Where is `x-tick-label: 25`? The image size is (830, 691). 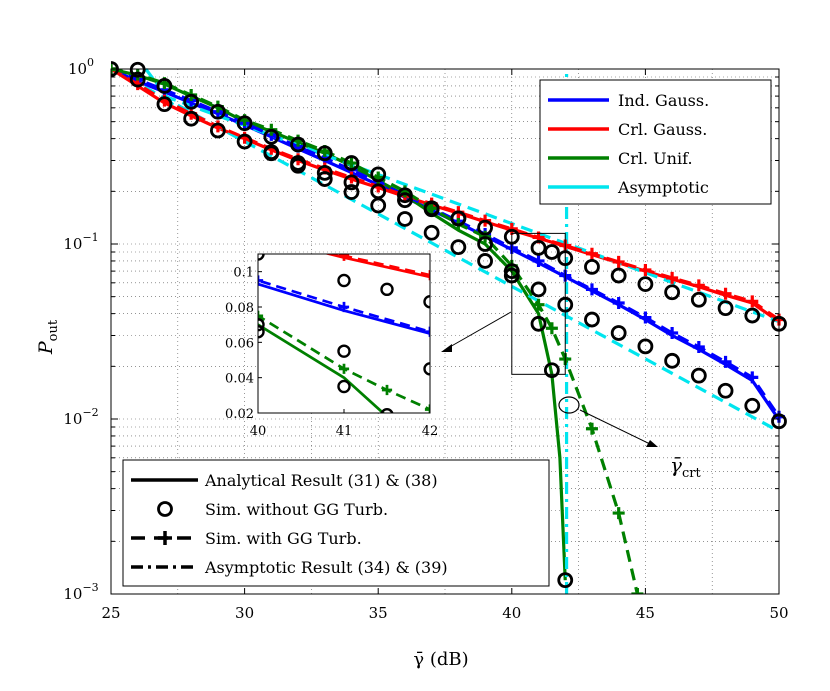 x-tick-label: 25 is located at coordinates (110, 613).